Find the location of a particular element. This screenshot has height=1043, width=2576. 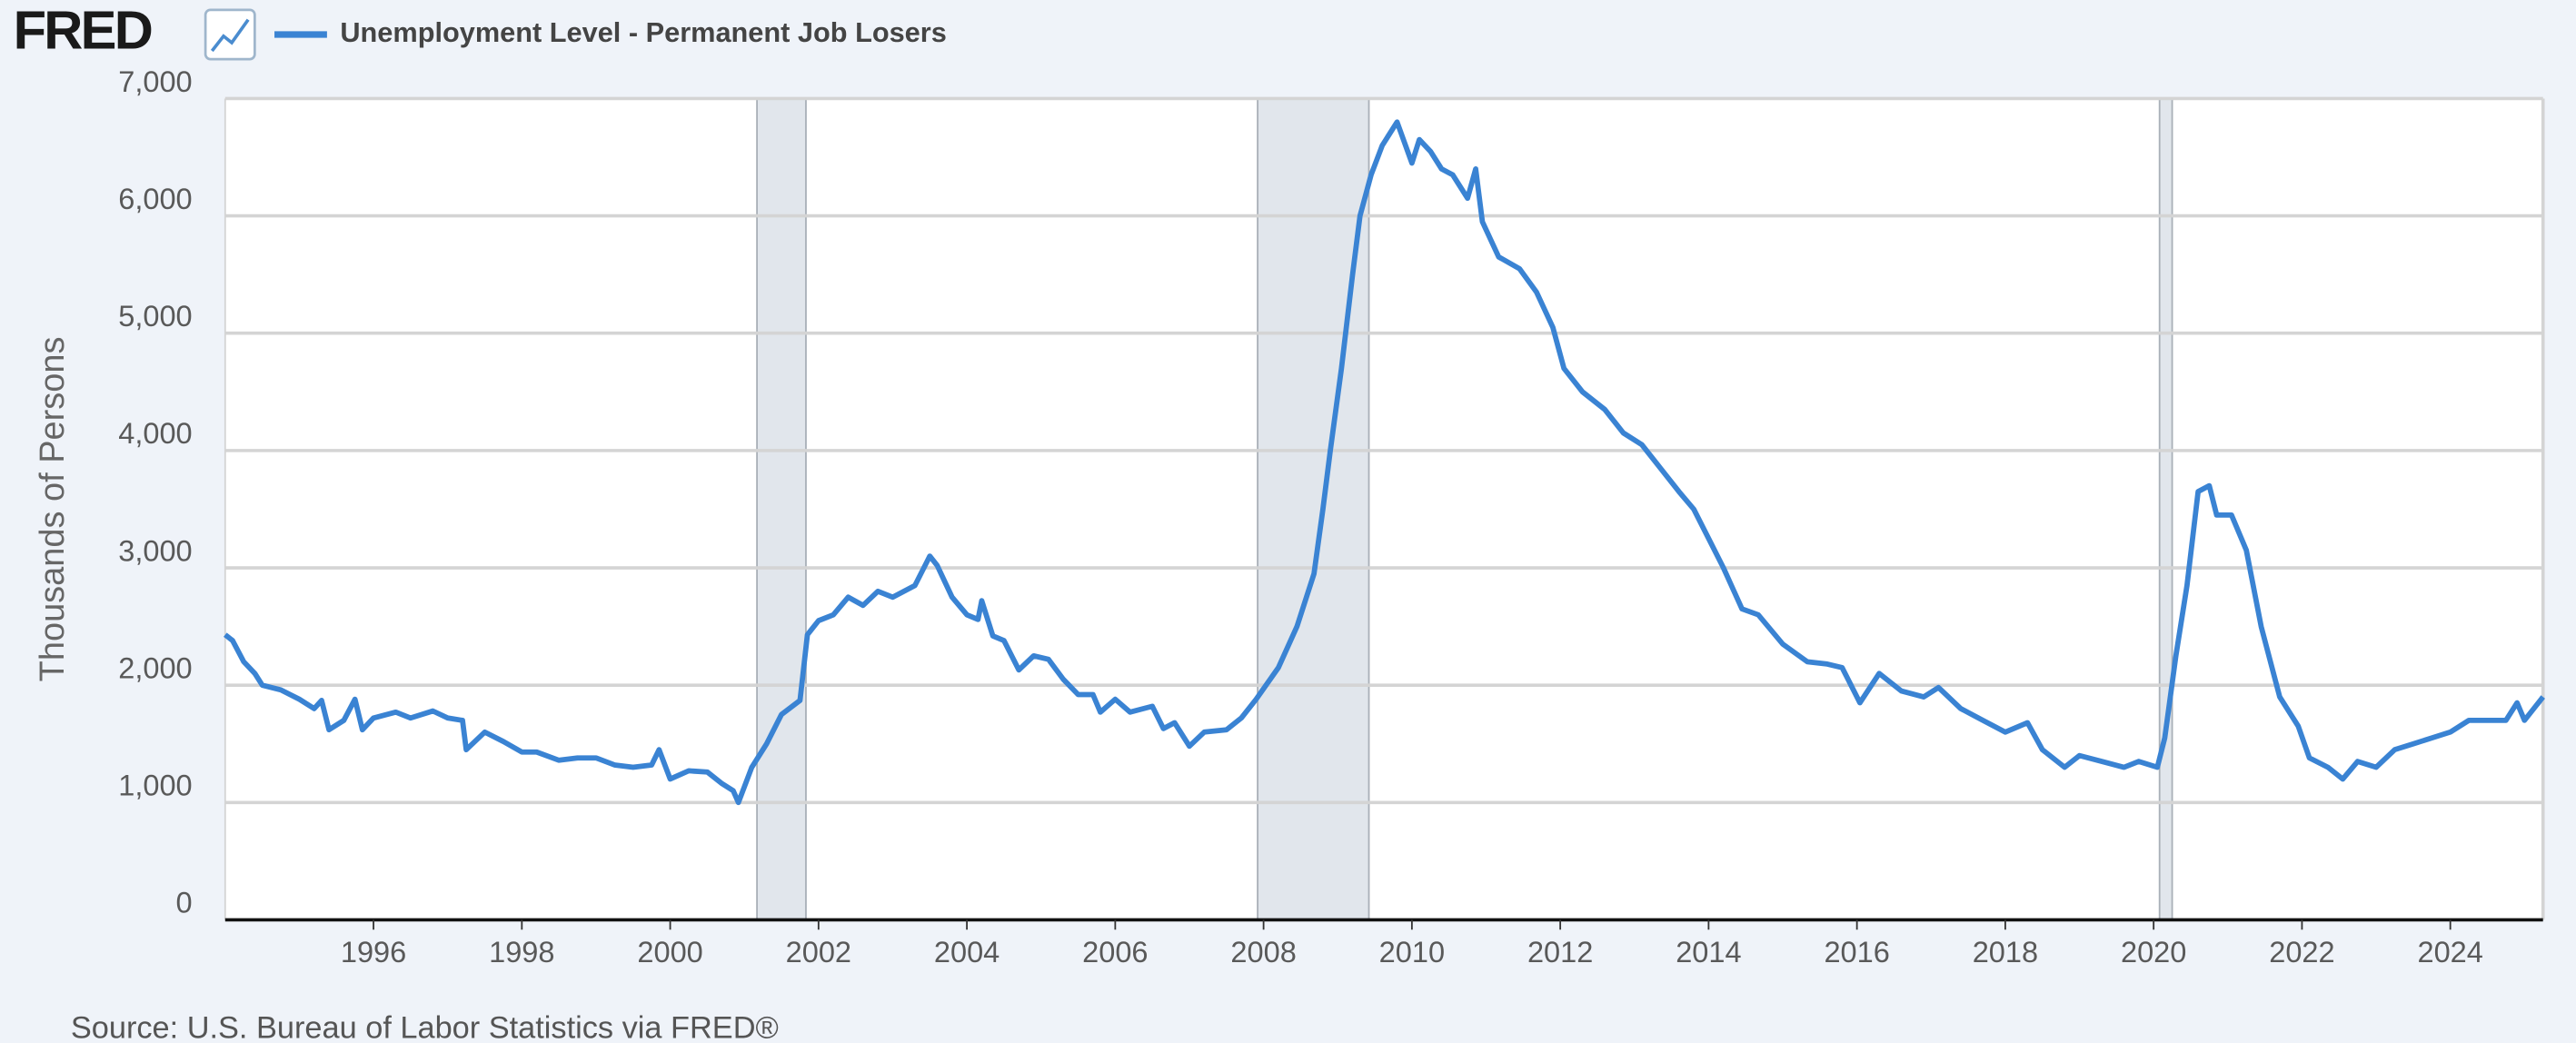

y-tick-label: 4,000 is located at coordinates (155, 433).